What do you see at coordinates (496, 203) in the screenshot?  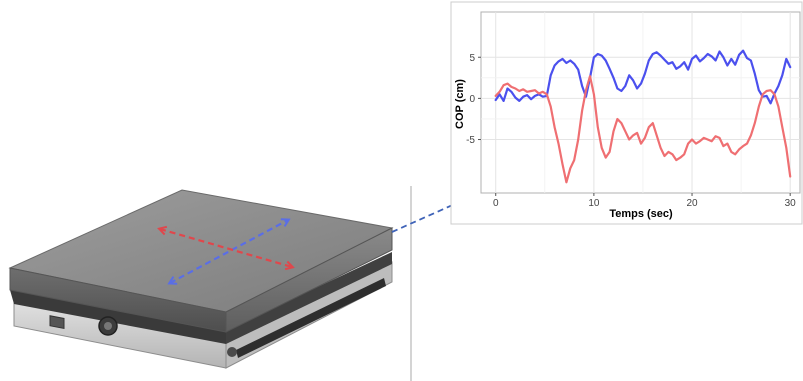 I see `x-tick-label: 0` at bounding box center [496, 203].